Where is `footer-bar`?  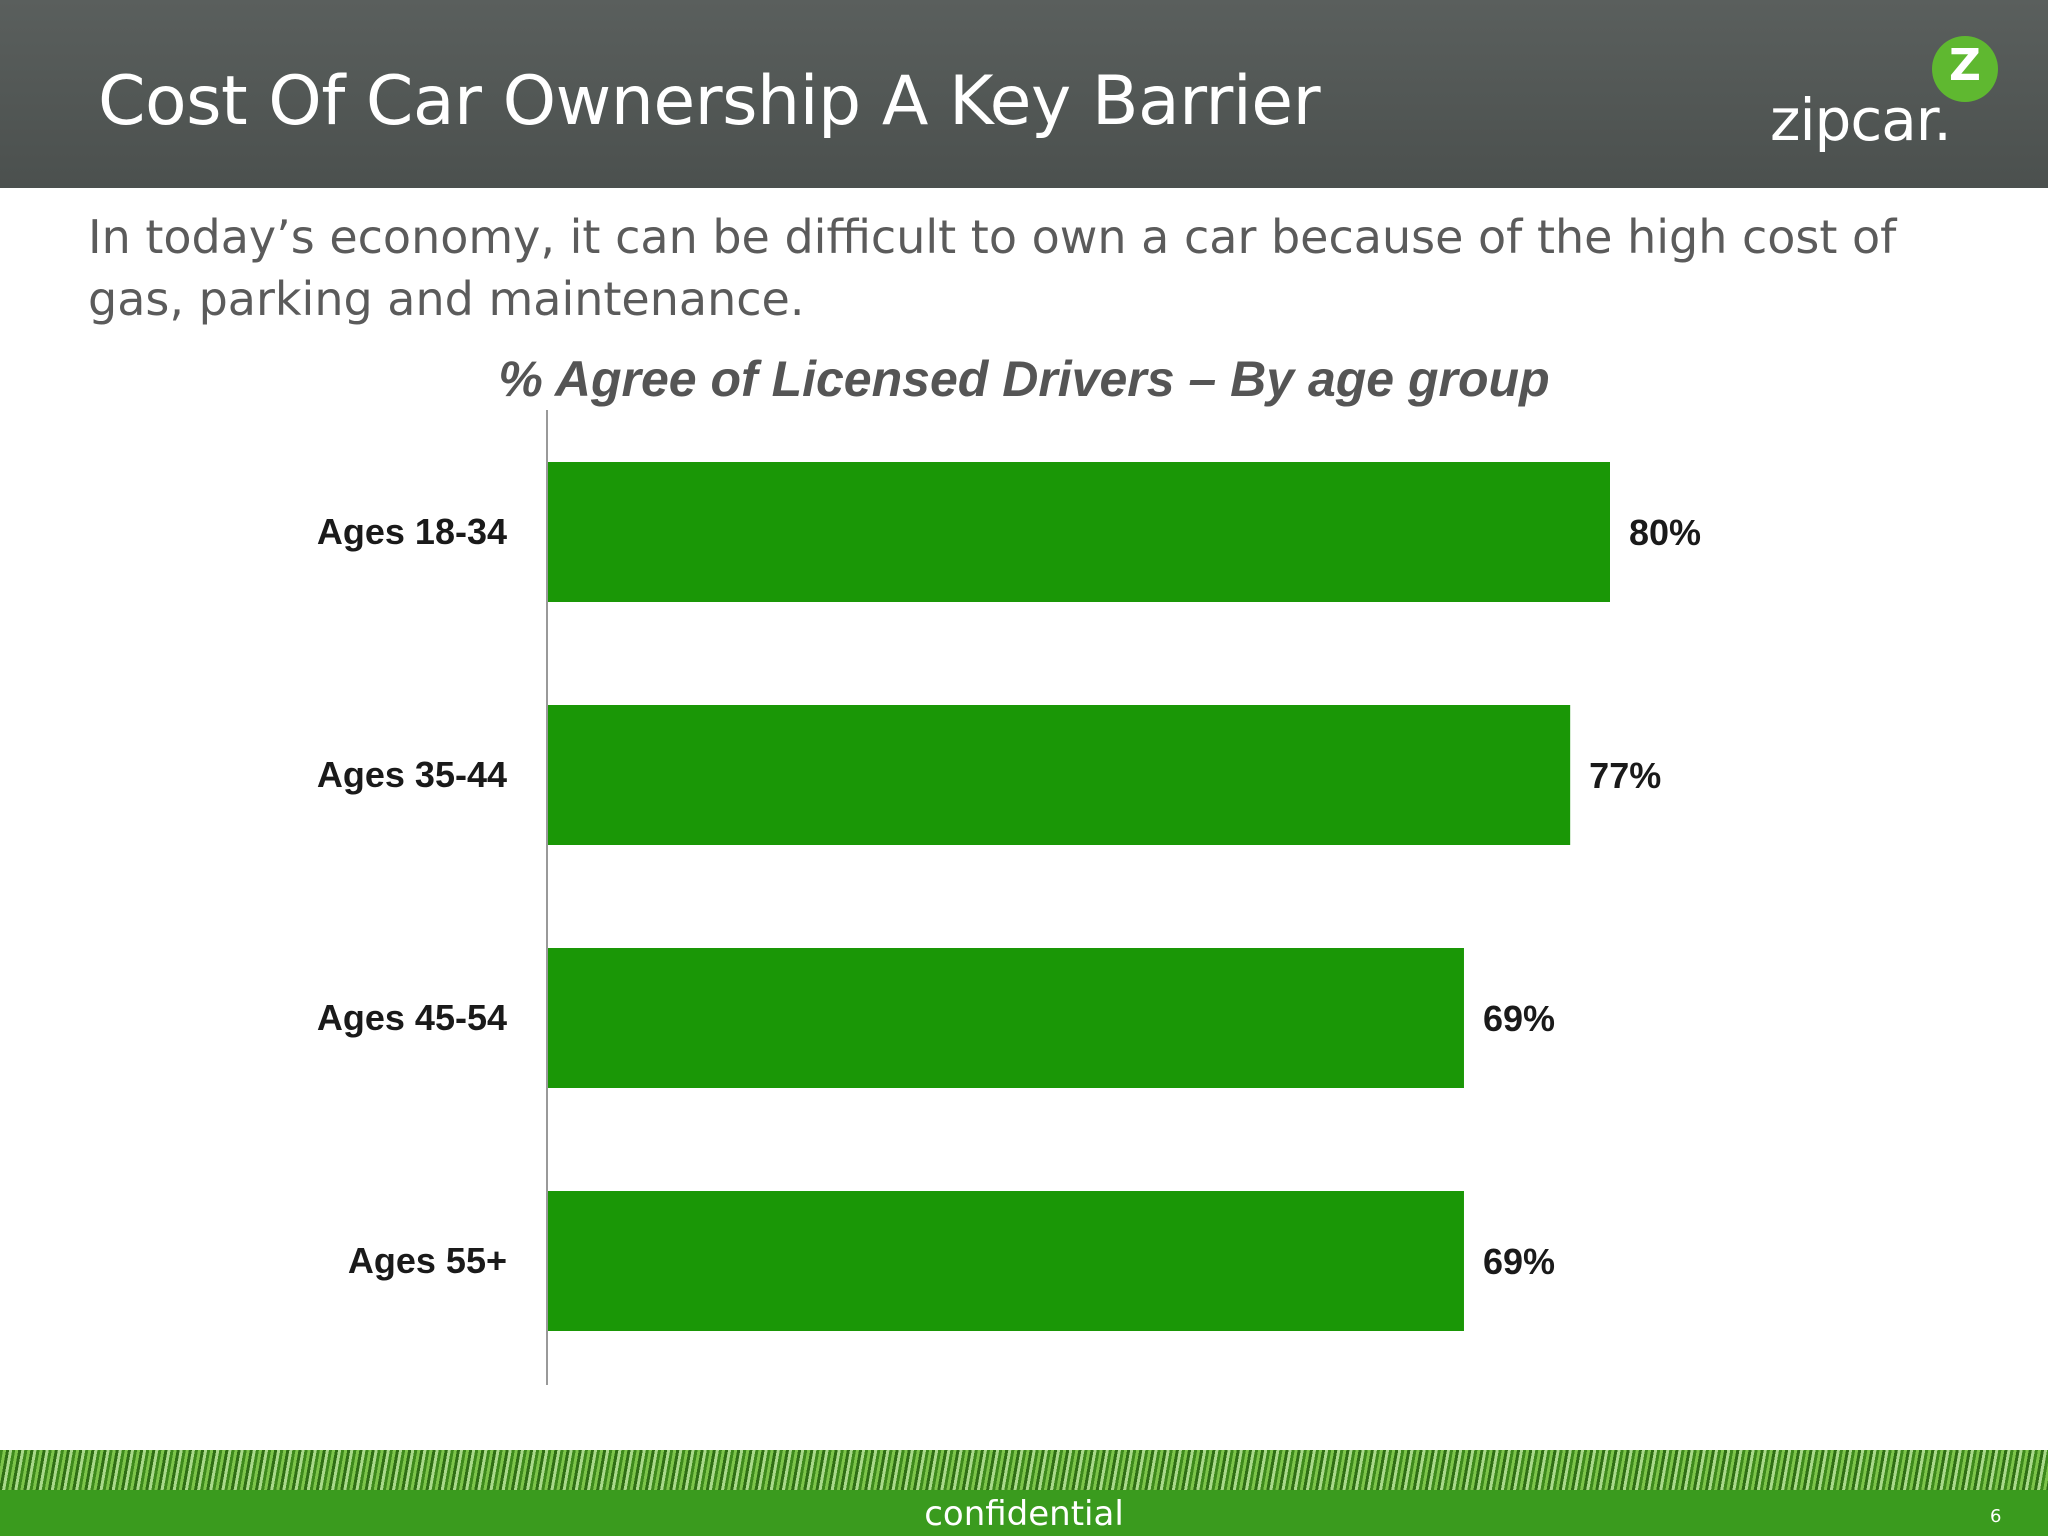
footer-bar is located at coordinates (1024, 1513).